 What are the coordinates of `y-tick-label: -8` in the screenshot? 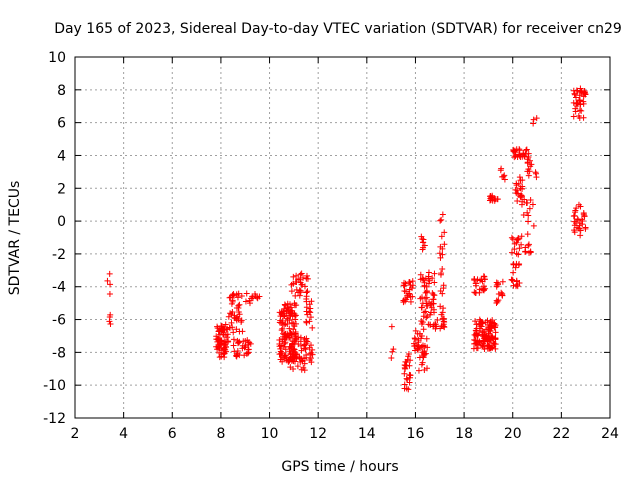 It's located at (59, 353).